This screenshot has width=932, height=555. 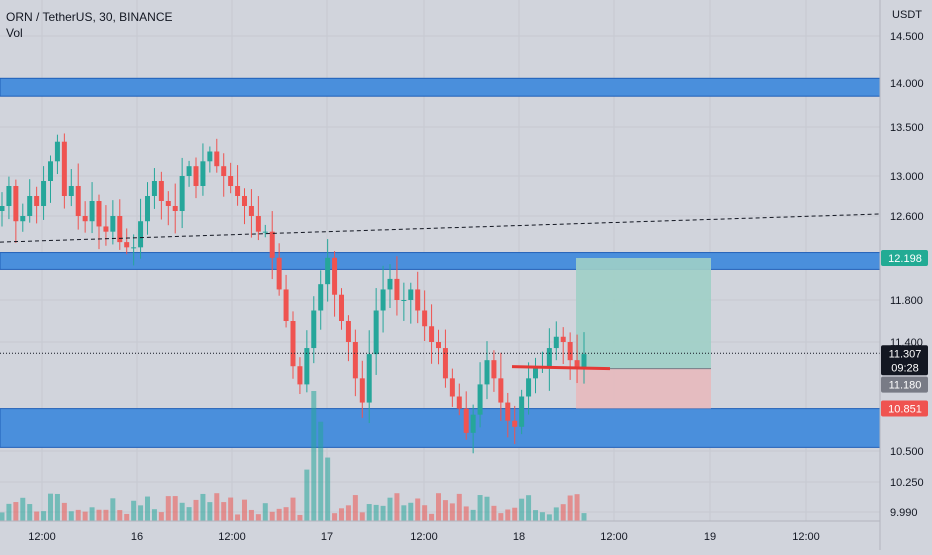 I want to click on volume-bar, so click(x=515, y=514).